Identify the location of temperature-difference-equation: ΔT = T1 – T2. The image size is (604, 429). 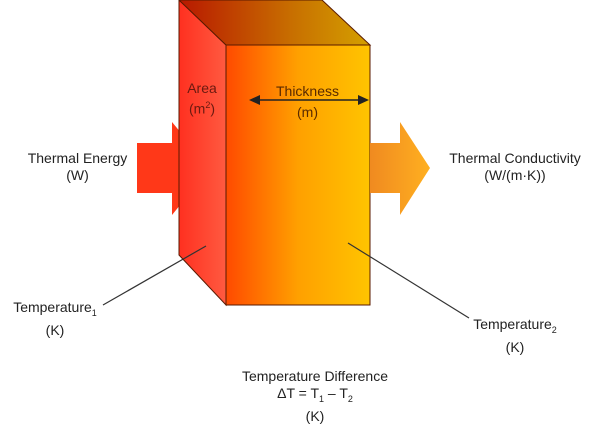
(315, 394).